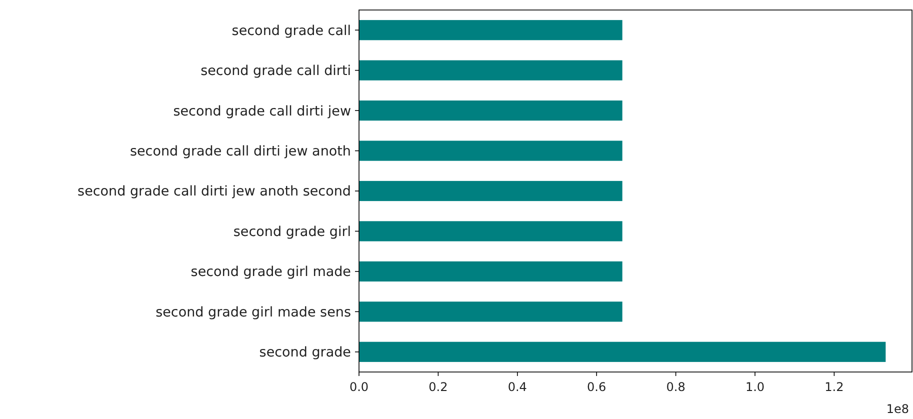  I want to click on y-tick-label: second grade call dirti jew anoth second, so click(214, 192).